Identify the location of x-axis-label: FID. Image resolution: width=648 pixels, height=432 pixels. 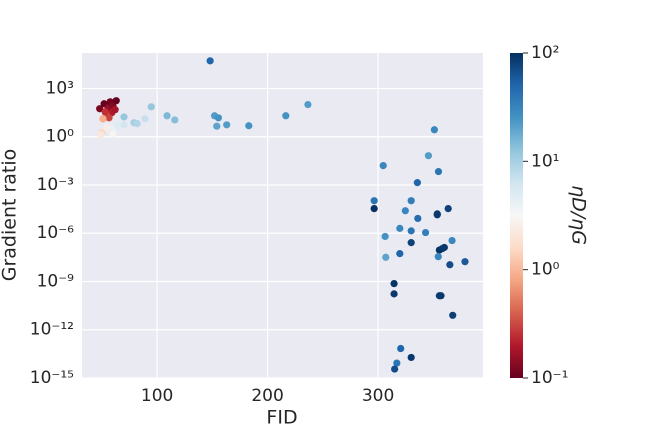
(281, 418).